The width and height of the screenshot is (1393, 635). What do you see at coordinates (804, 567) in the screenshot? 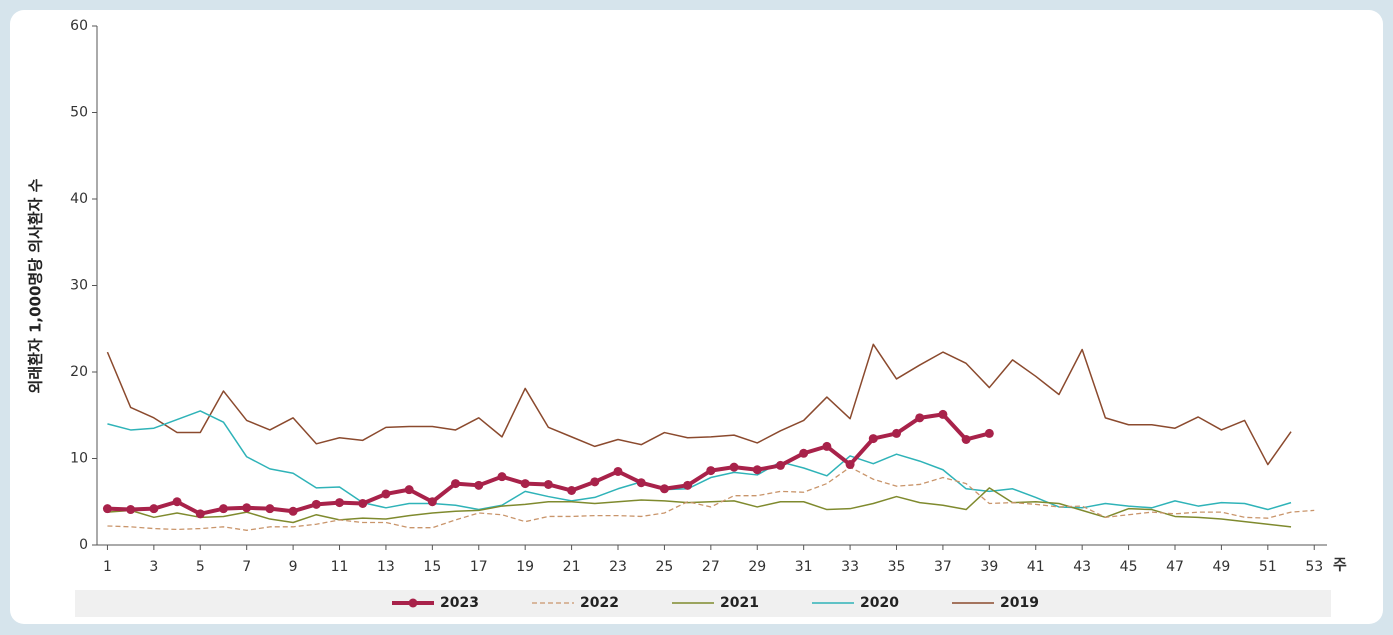
I see `x-tick-label: 31` at bounding box center [804, 567].